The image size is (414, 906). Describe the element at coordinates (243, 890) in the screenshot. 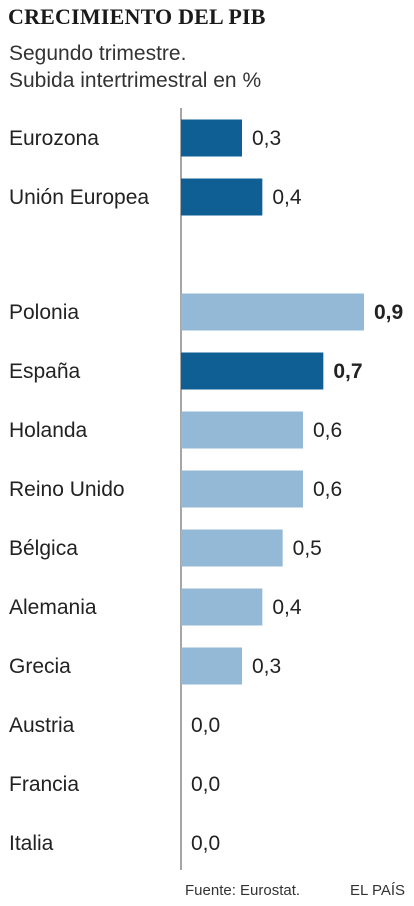

I see `source-note: Fuente: Eurostat.` at that location.